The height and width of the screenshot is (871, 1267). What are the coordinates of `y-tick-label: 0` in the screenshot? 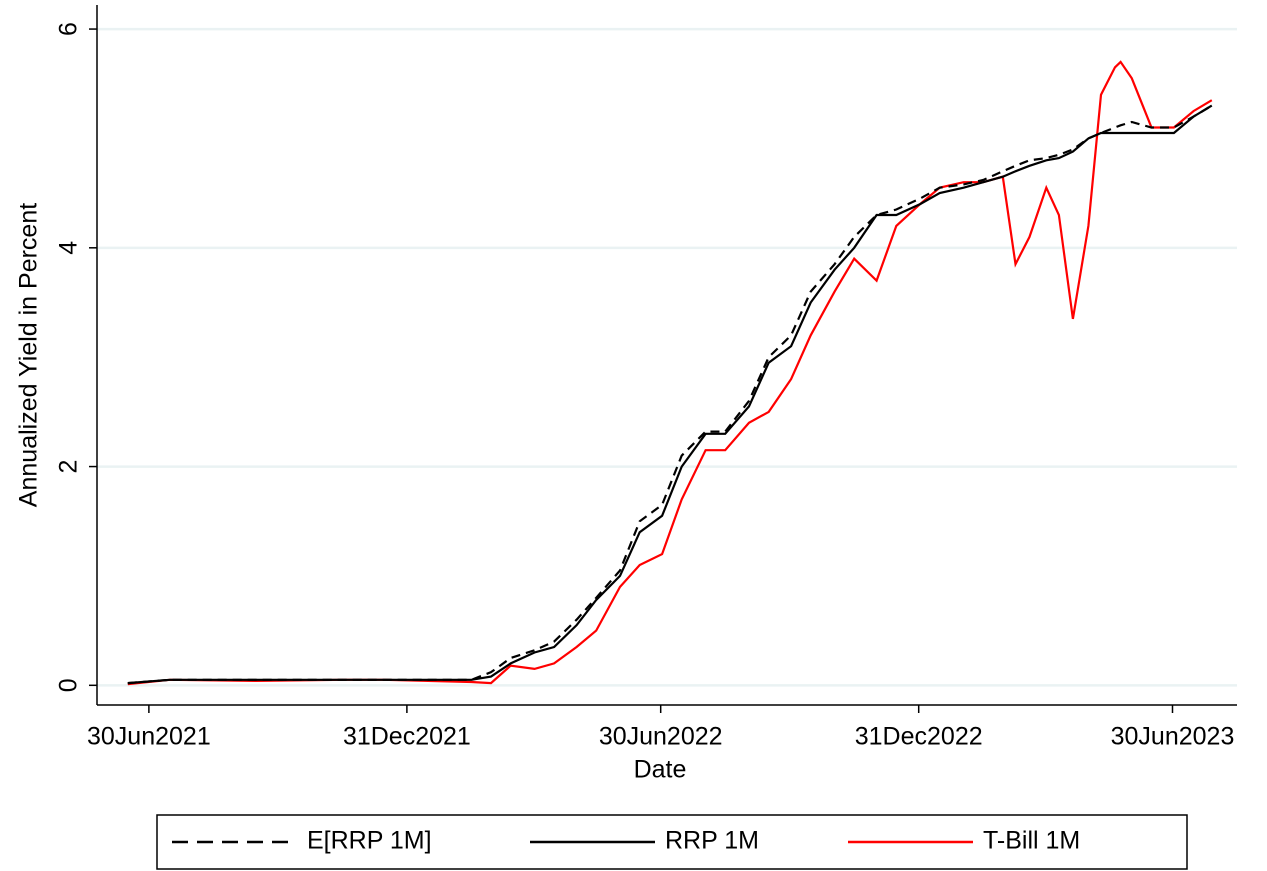 It's located at (69, 685).